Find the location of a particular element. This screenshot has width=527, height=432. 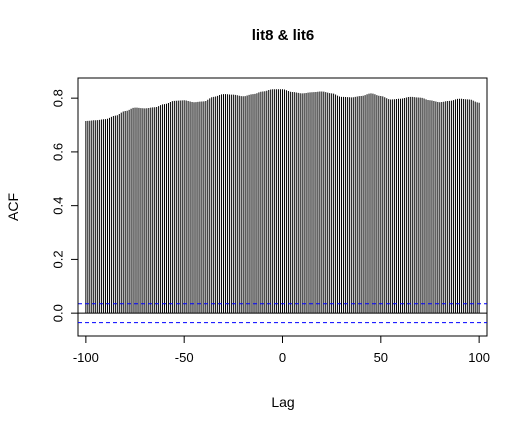

x-tick-label: 100 is located at coordinates (479, 357).